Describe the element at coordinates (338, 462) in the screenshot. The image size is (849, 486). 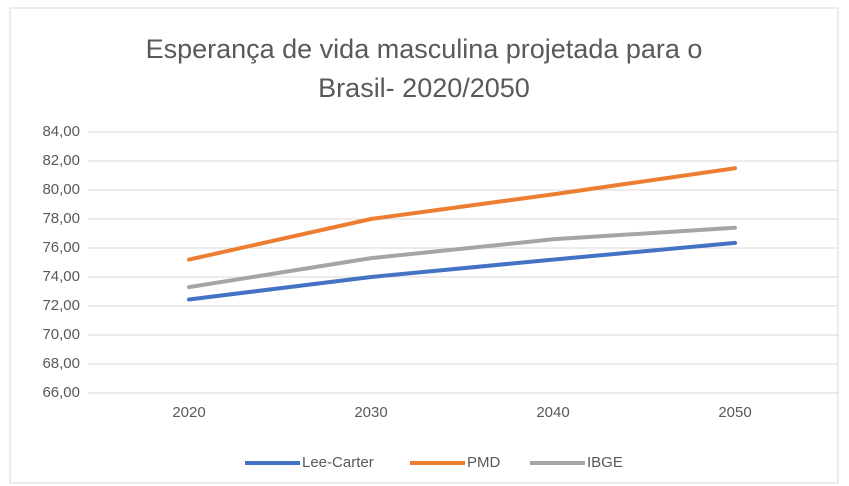
I see `legend-label: Lee-Carter` at that location.